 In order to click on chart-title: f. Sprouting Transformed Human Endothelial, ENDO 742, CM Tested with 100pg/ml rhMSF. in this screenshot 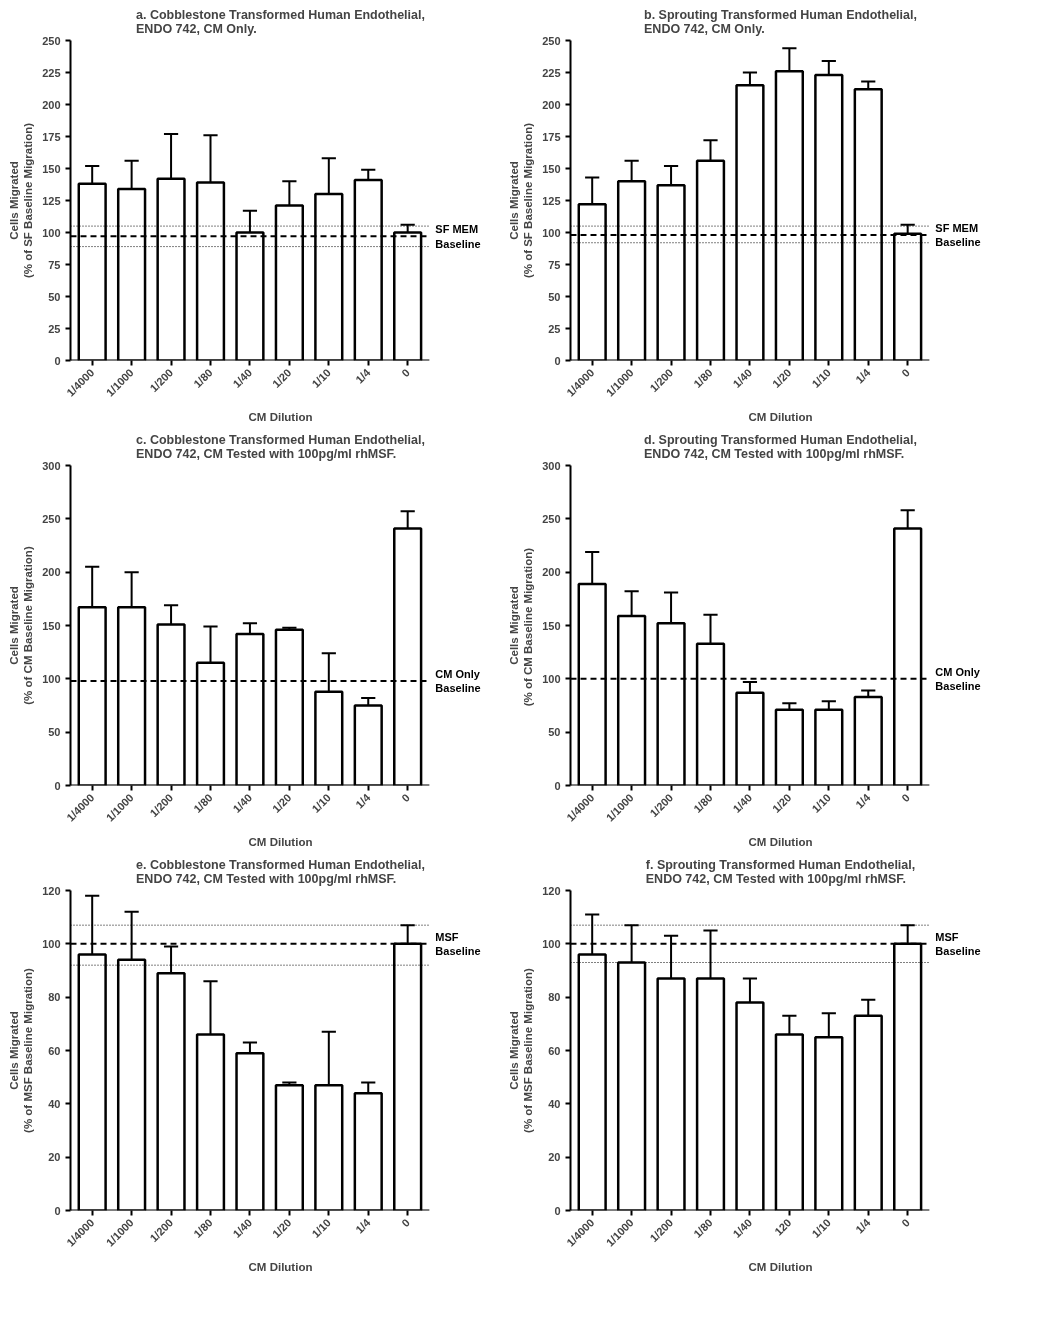, I will do `click(780, 871)`.